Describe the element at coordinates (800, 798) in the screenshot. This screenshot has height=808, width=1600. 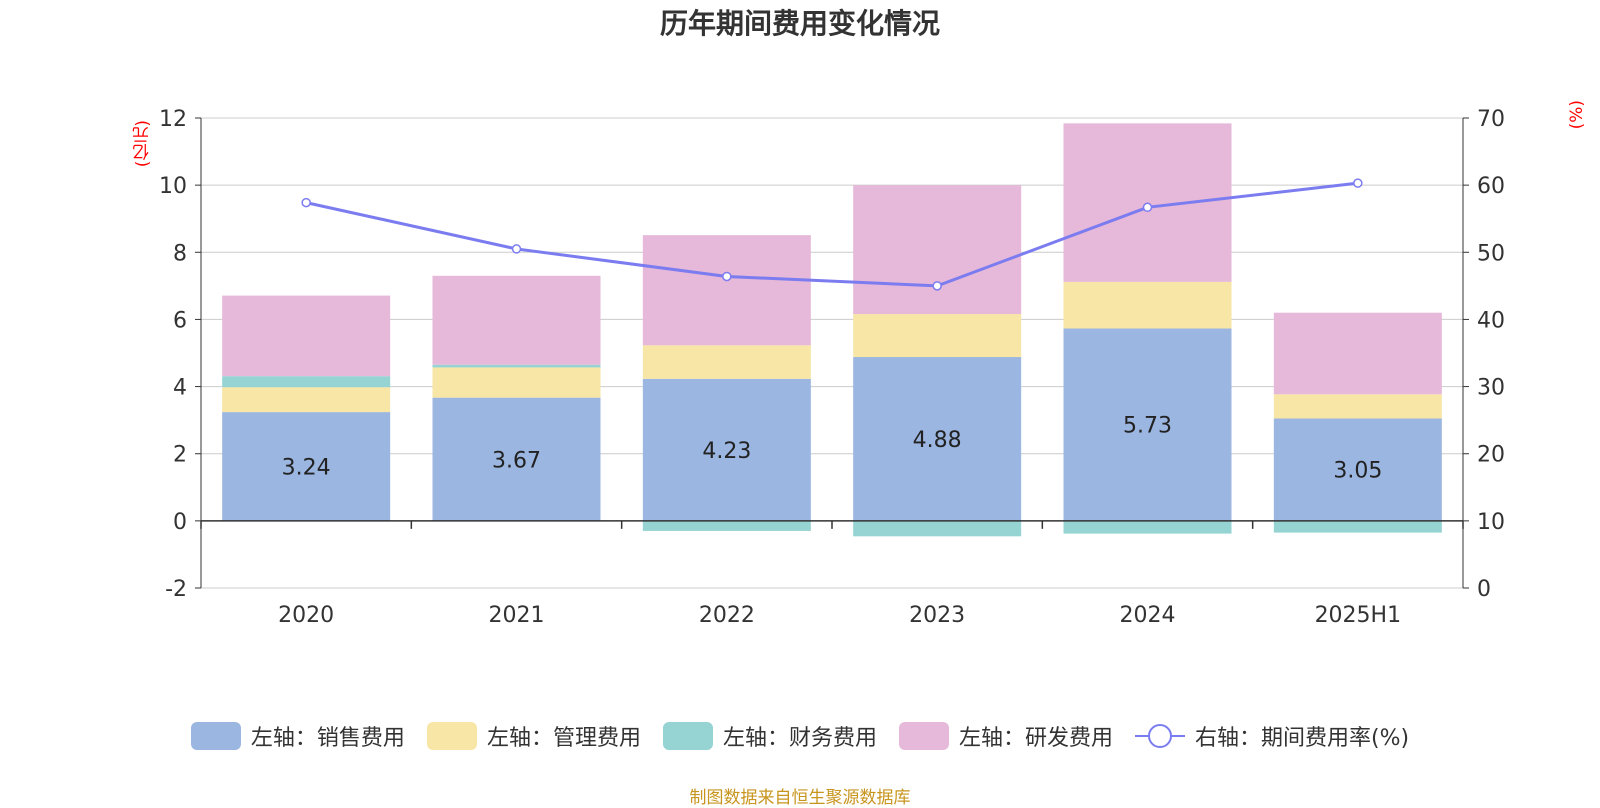
I see `source-note: 制图数据来自恒生聚源数据库` at that location.